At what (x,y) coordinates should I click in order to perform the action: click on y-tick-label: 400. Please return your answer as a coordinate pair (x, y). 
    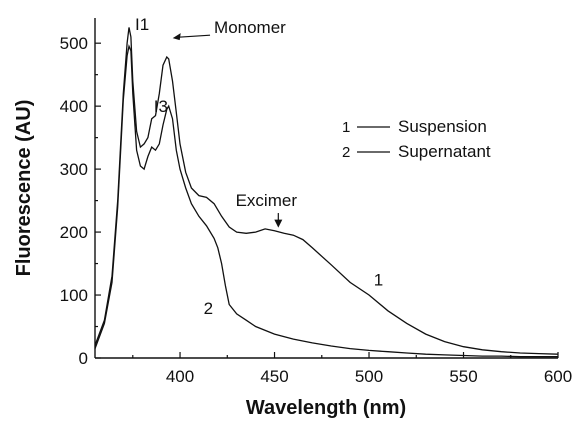
    Looking at the image, I should click on (74, 106).